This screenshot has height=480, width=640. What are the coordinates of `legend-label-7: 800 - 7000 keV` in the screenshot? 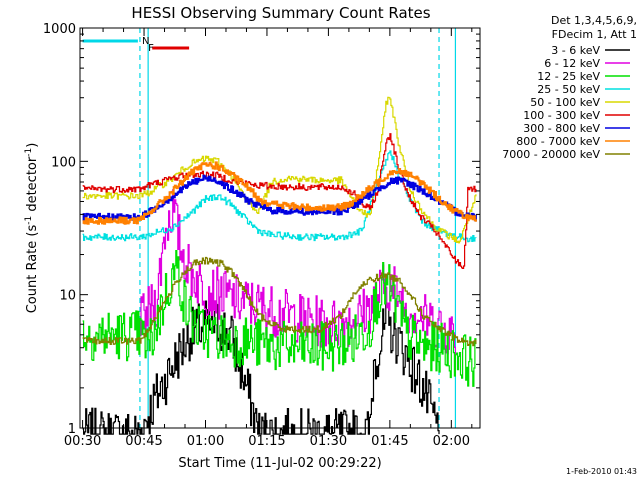 It's located at (558, 141).